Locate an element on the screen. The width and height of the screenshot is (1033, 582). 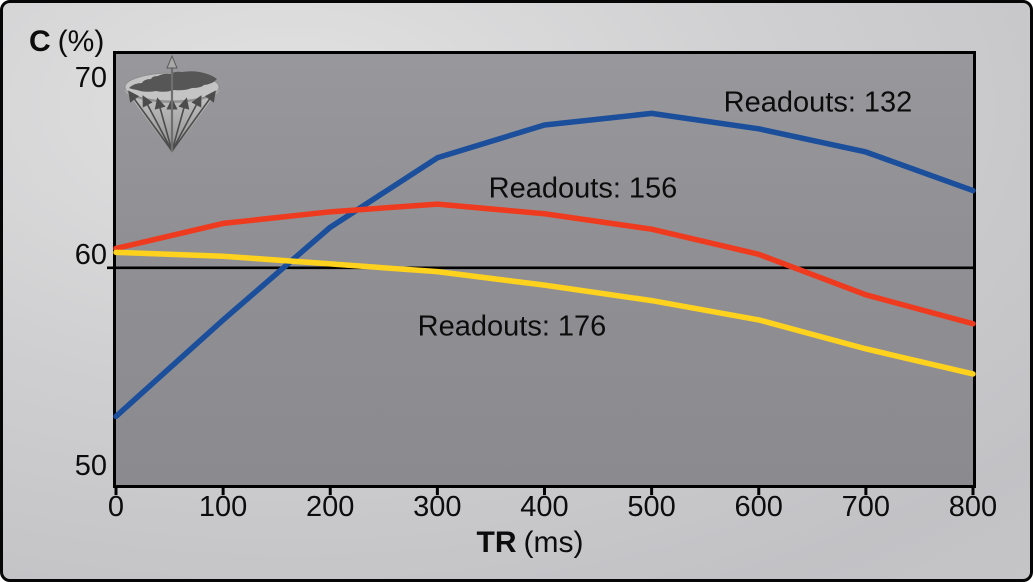
x-tick-label-600: 600 is located at coordinates (758, 507).